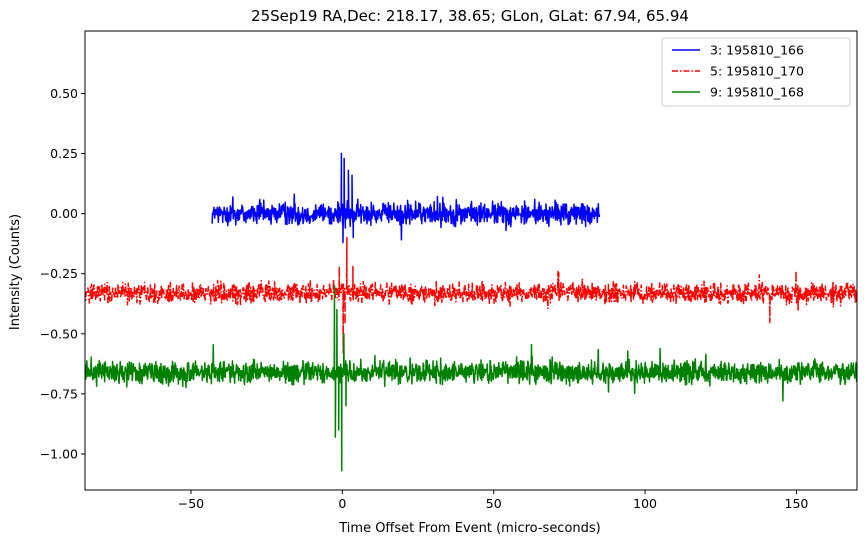 Image resolution: width=866 pixels, height=545 pixels. What do you see at coordinates (797, 503) in the screenshot?
I see `x-tick-label: 150` at bounding box center [797, 503].